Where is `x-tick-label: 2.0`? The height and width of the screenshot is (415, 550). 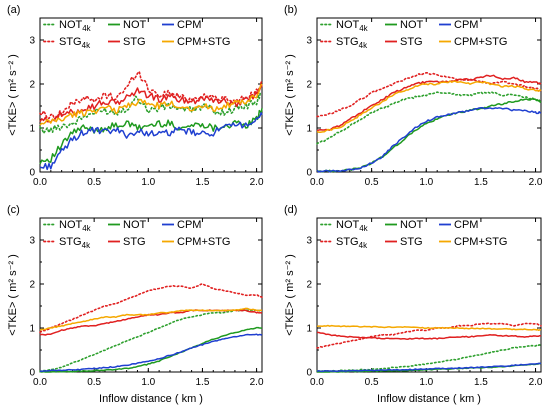
x-tick-label: 2.0 is located at coordinates (536, 382).